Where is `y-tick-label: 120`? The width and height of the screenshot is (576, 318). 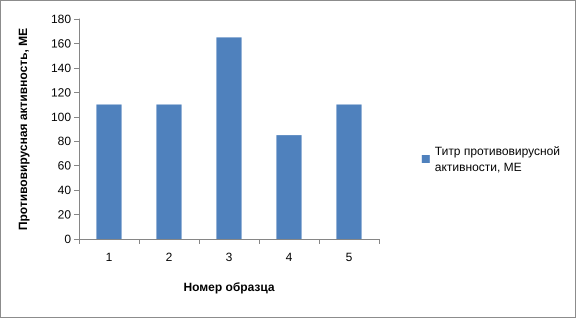
y-tick-label: 120 is located at coordinates (61, 92).